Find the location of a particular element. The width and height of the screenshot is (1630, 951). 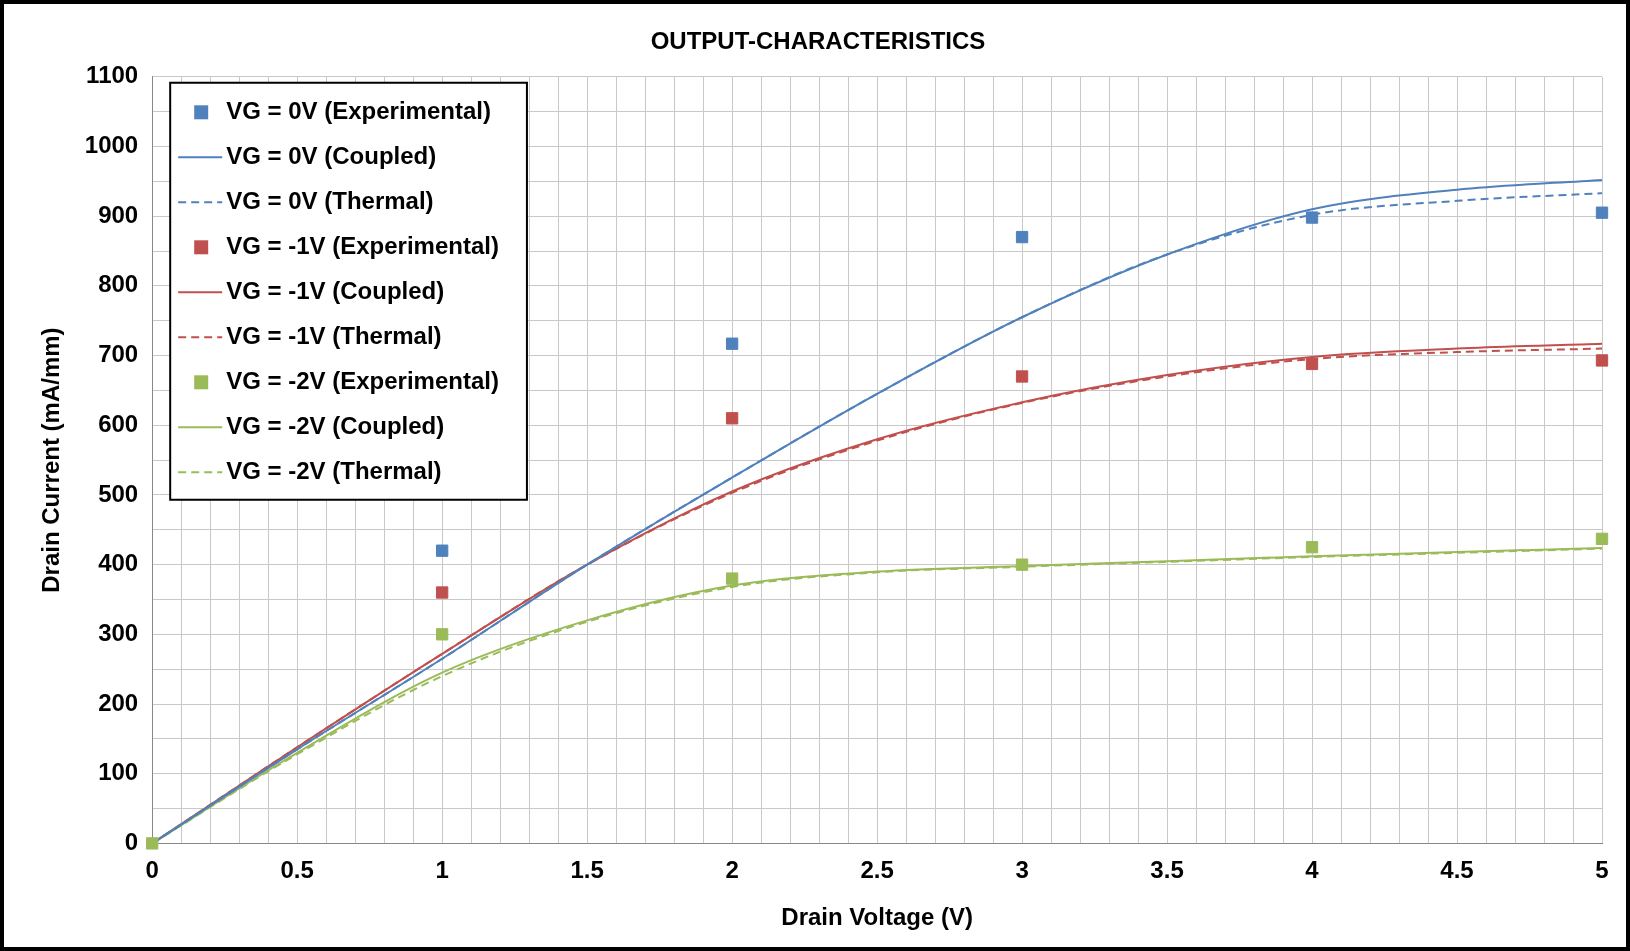

y-tick-label: 100 is located at coordinates (118, 772).